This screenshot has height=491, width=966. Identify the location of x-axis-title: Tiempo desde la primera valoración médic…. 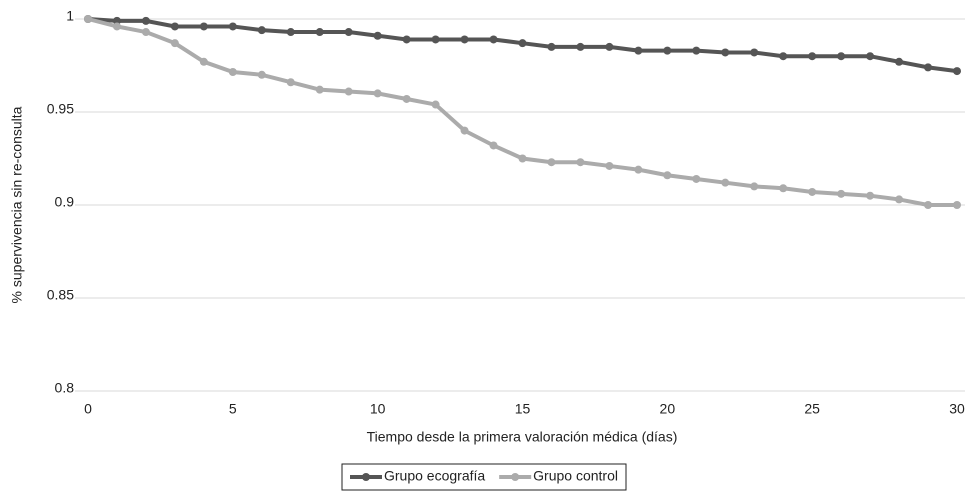
(522, 437).